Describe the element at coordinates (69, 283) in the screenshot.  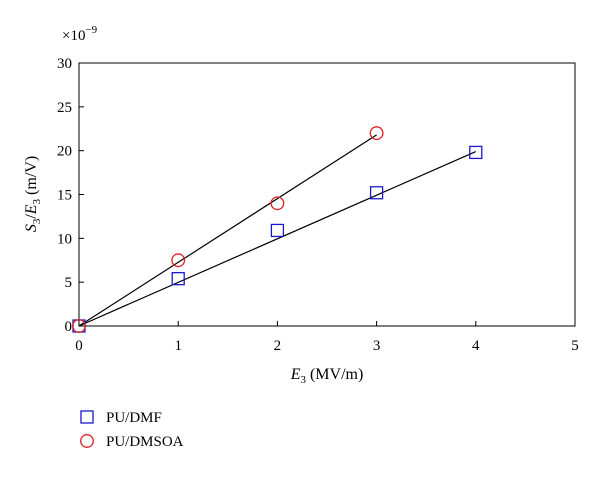
I see `y-tick-label: 5` at that location.